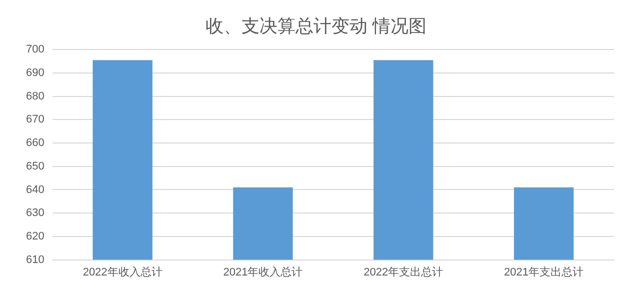 The width and height of the screenshot is (640, 299). Describe the element at coordinates (35, 72) in the screenshot. I see `y-tick-label: 690` at that location.